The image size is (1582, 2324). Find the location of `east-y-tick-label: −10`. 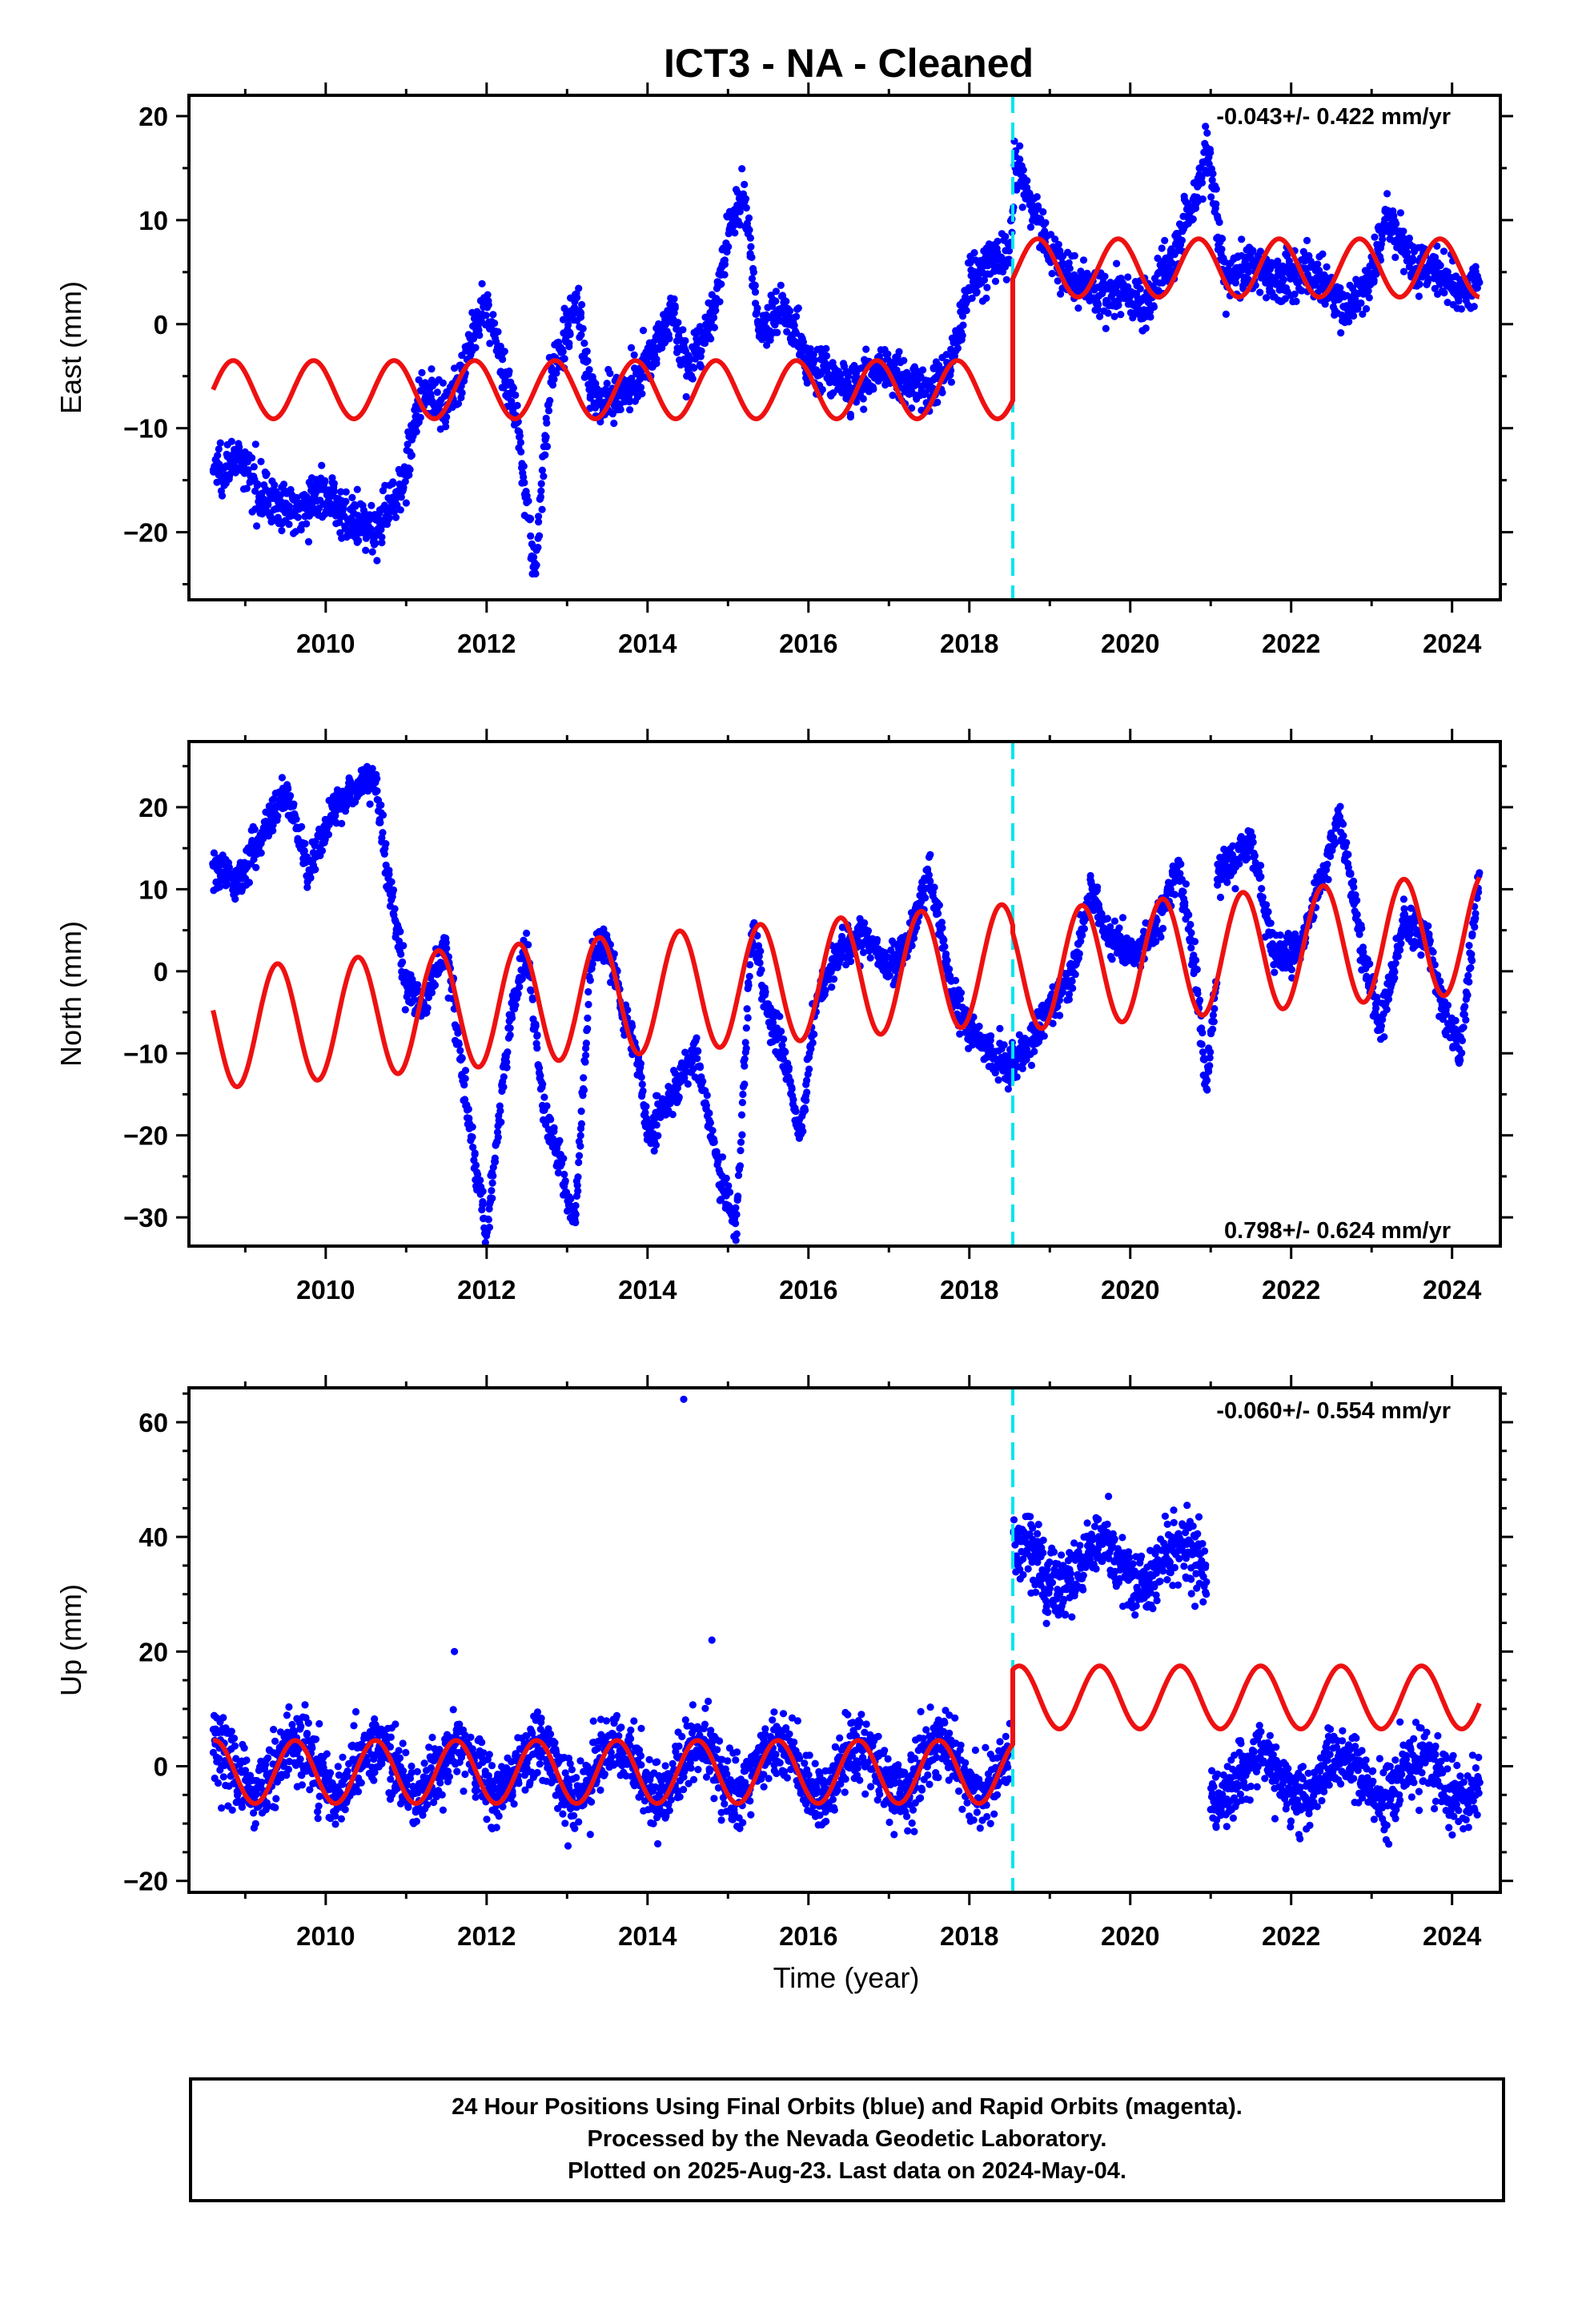

east-y-tick-label: −10 is located at coordinates (145, 429).